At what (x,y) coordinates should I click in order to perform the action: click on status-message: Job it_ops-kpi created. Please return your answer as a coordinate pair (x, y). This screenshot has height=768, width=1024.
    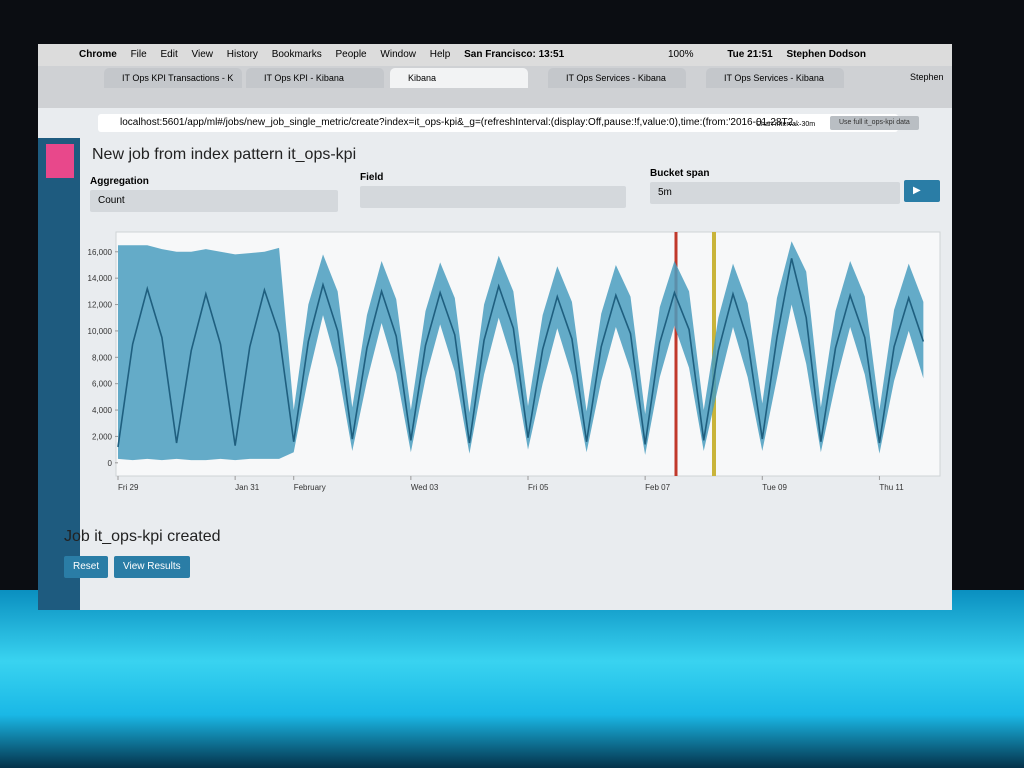
    Looking at the image, I should click on (142, 536).